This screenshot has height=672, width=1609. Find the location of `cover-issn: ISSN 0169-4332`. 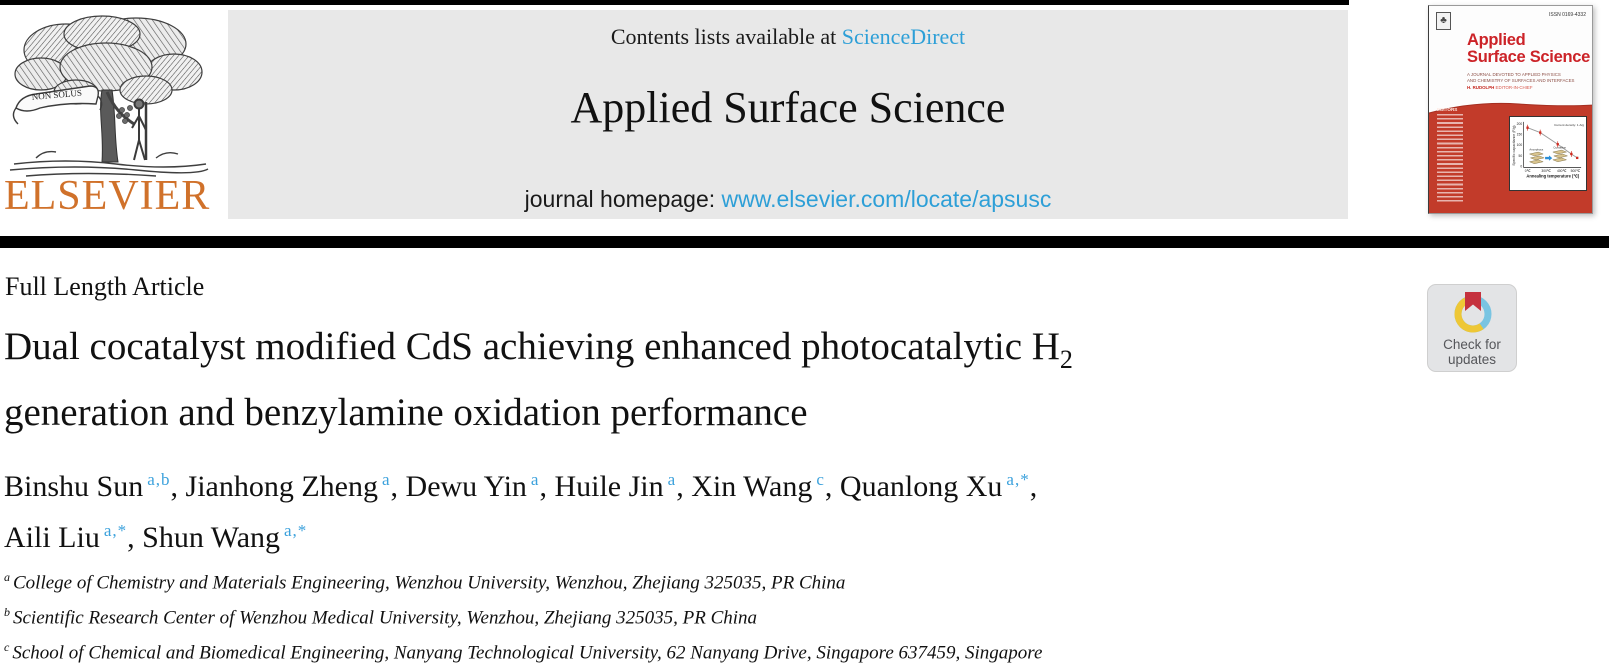

cover-issn: ISSN 0169-4332 is located at coordinates (1567, 15).